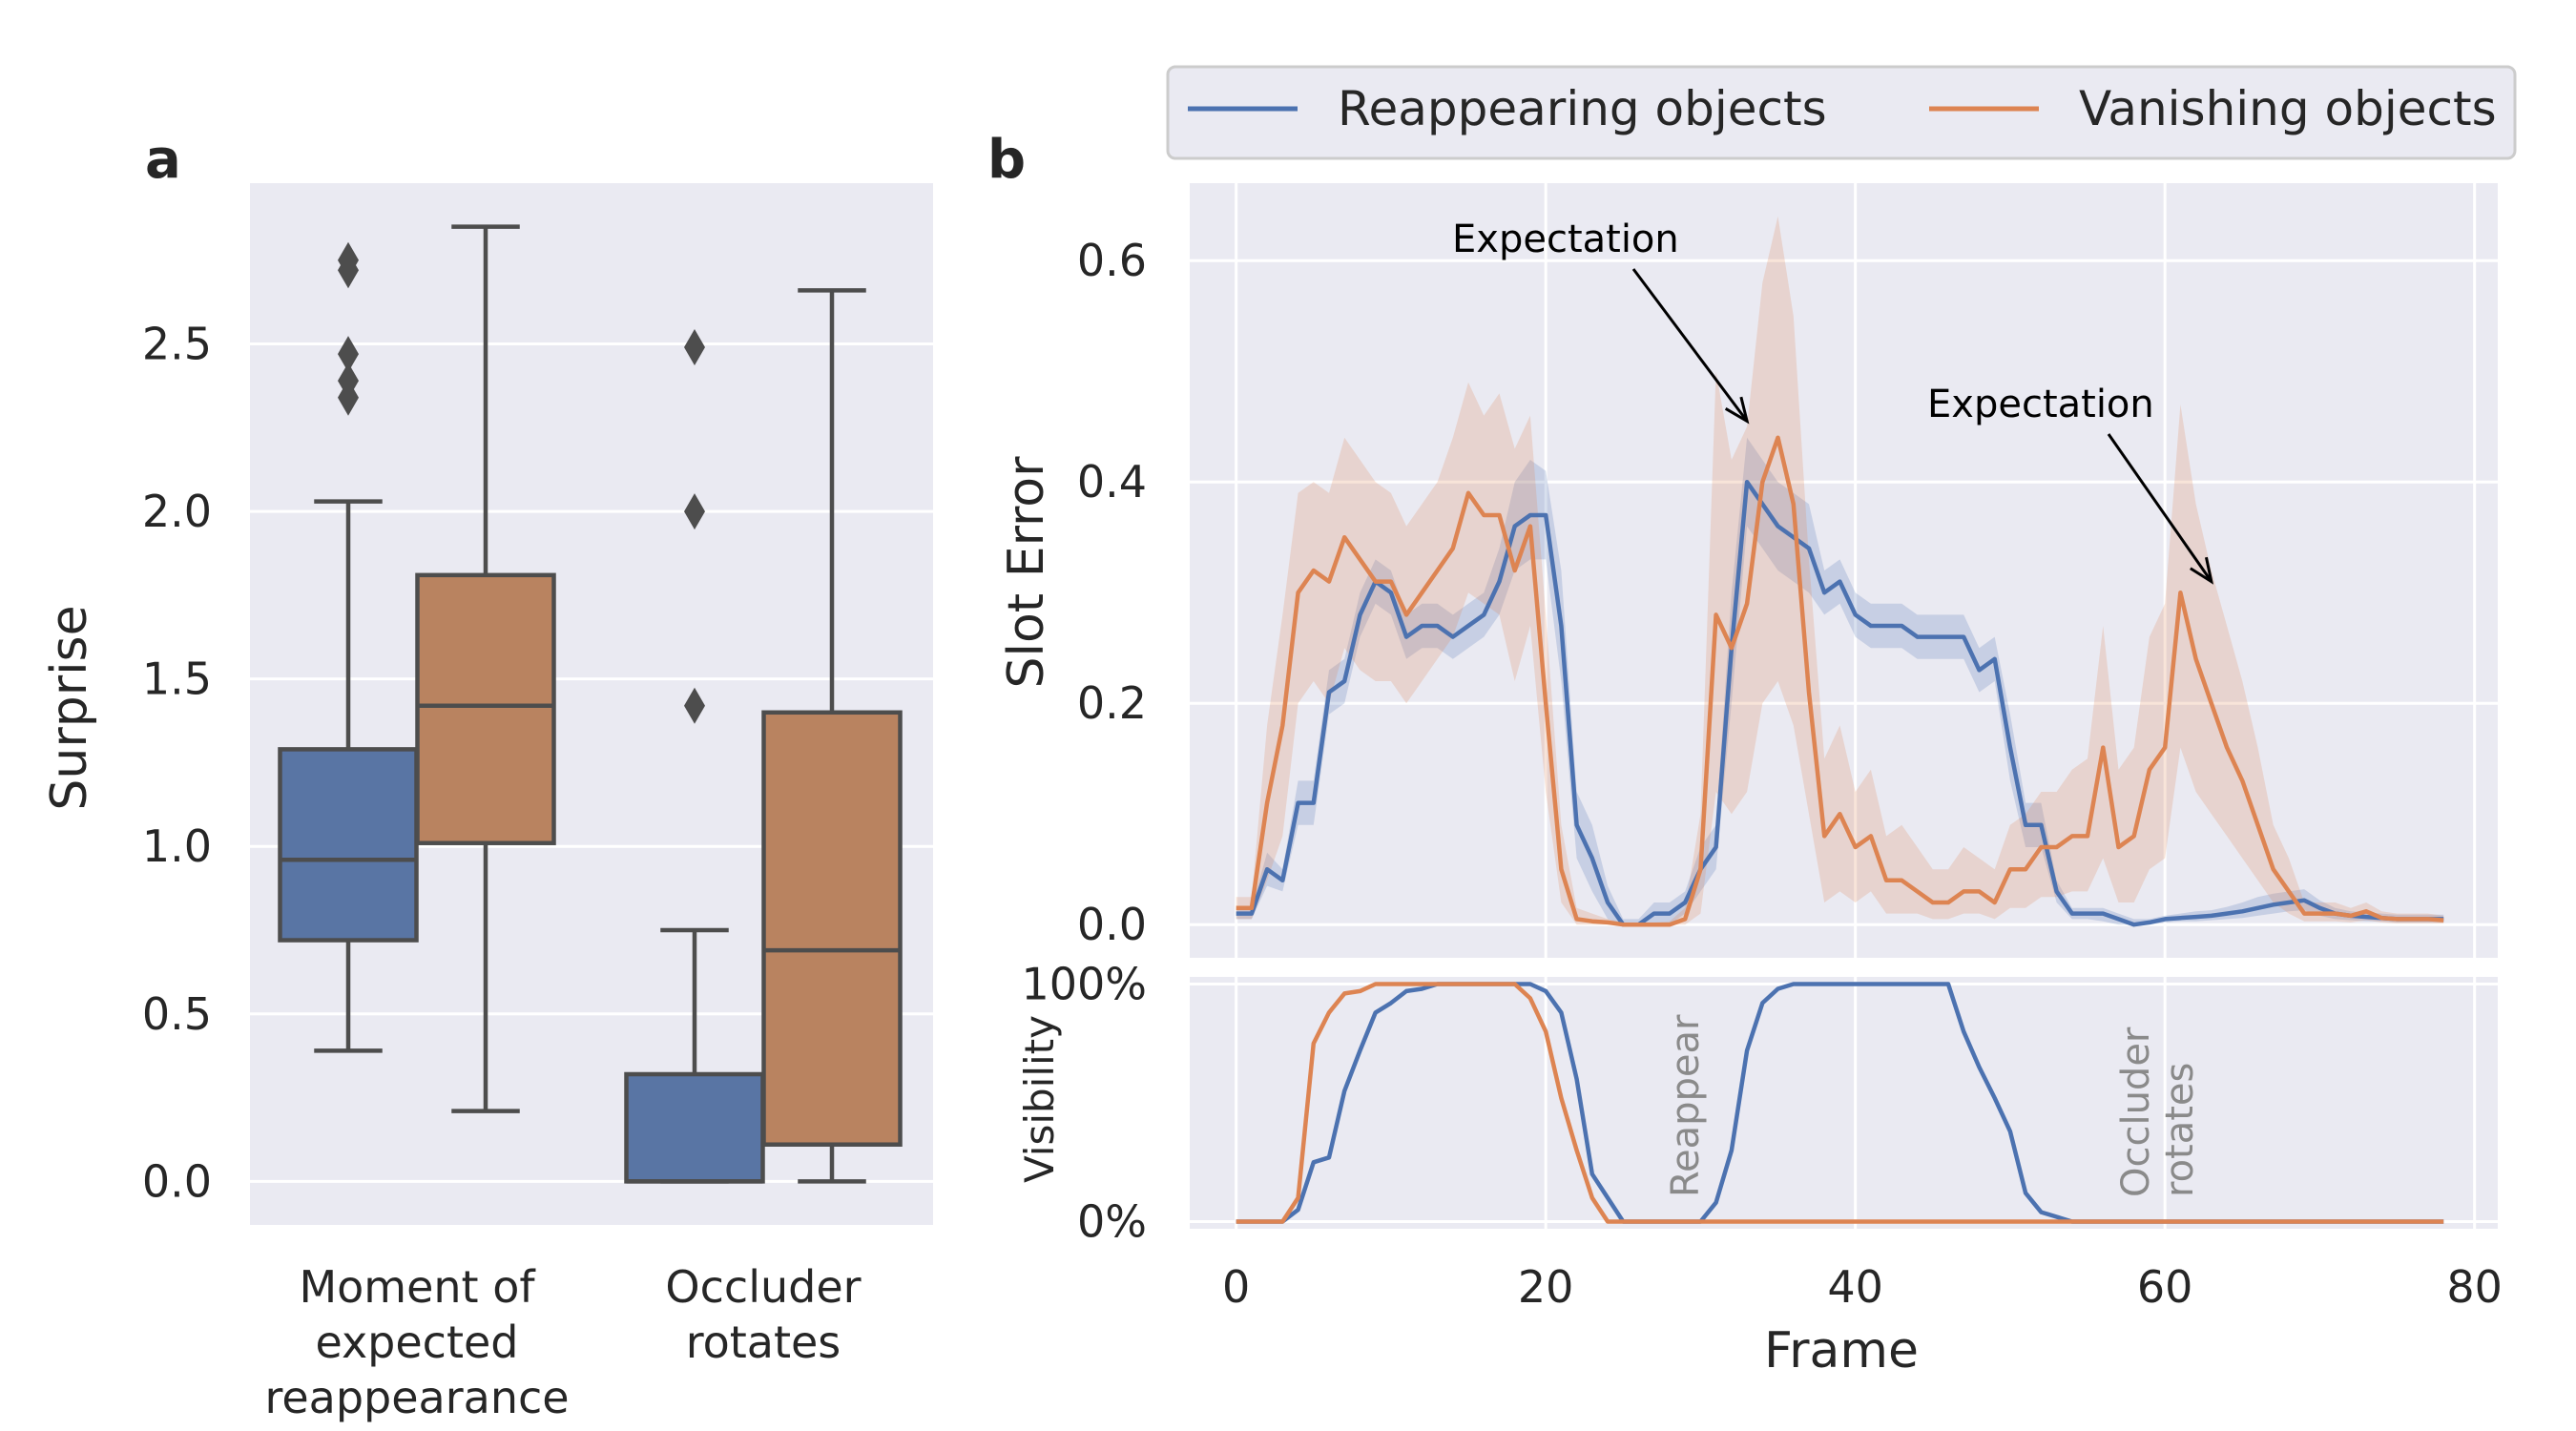 Image resolution: width=2576 pixels, height=1431 pixels. Describe the element at coordinates (2165, 1287) in the screenshot. I see `x-tick-label: 60` at that location.